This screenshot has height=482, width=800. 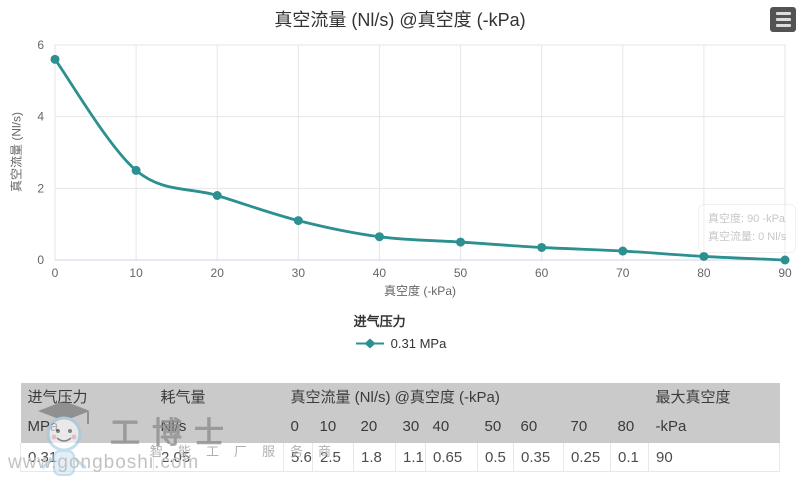 I want to click on x-tick-label: 0, so click(x=55, y=273).